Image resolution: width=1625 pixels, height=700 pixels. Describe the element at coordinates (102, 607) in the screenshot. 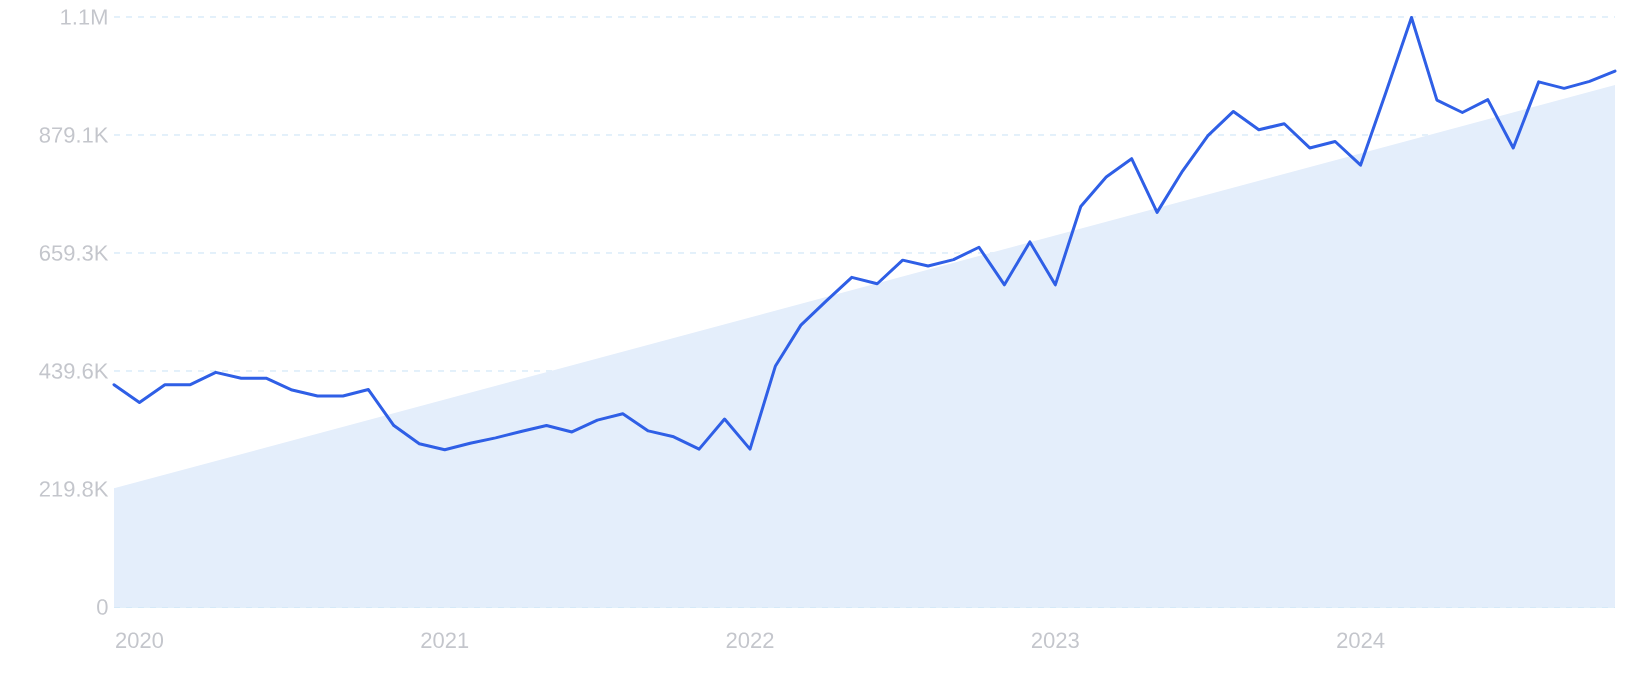

I see `y-tick-label: 0` at that location.